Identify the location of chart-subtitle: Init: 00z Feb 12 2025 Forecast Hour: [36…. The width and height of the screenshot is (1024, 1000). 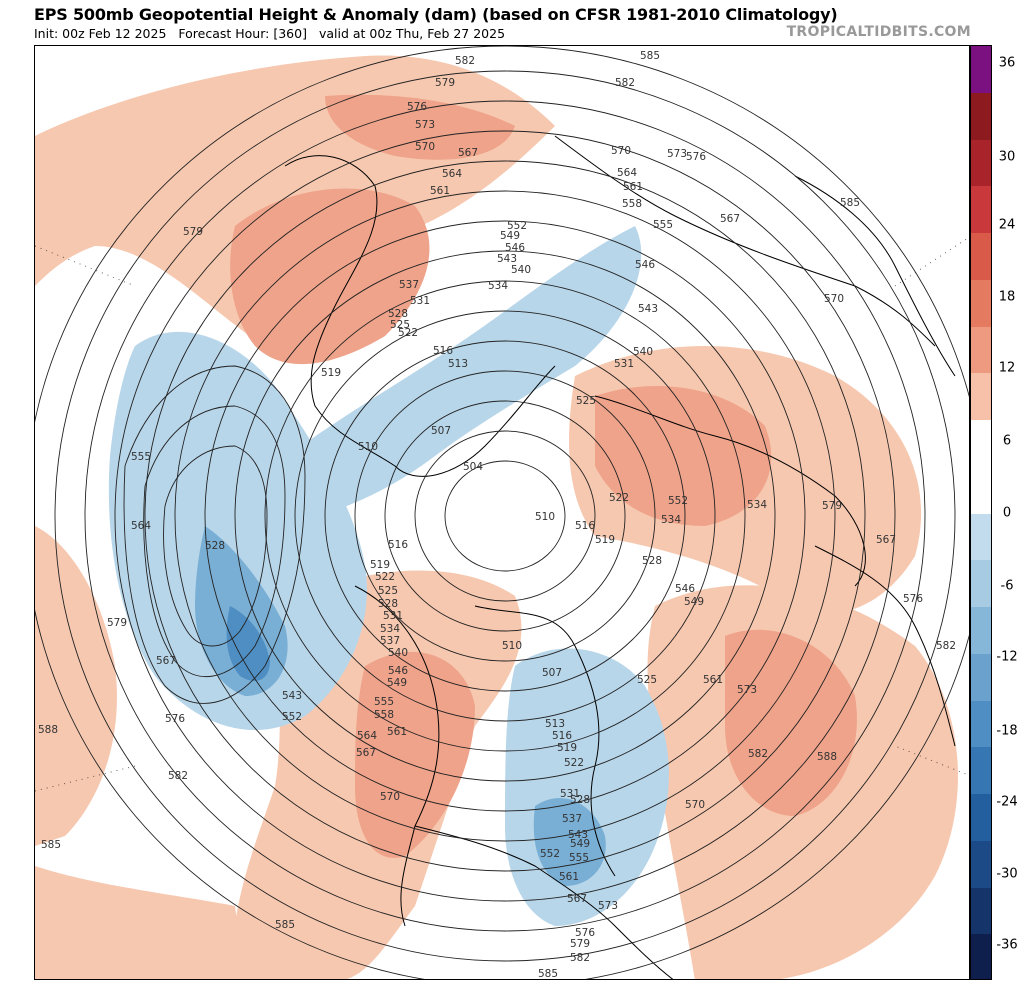
(273, 33).